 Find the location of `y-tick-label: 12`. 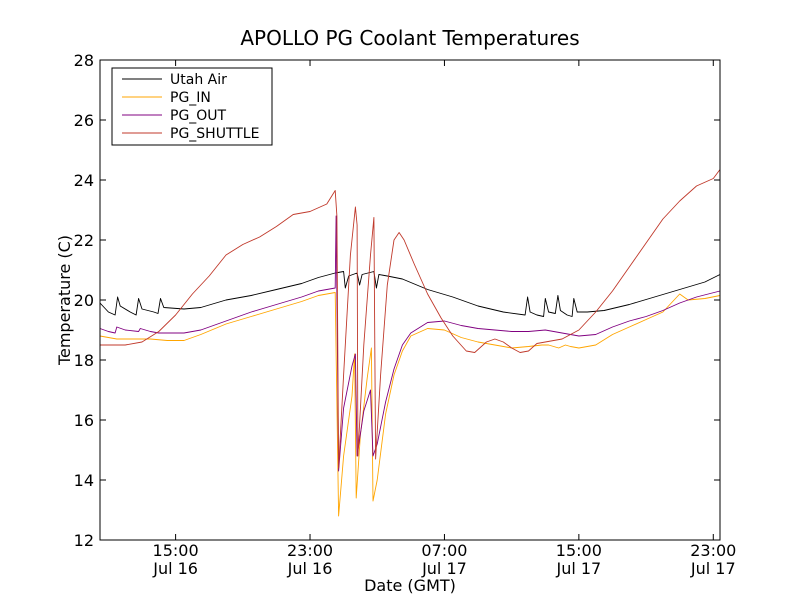

y-tick-label: 12 is located at coordinates (84, 540).